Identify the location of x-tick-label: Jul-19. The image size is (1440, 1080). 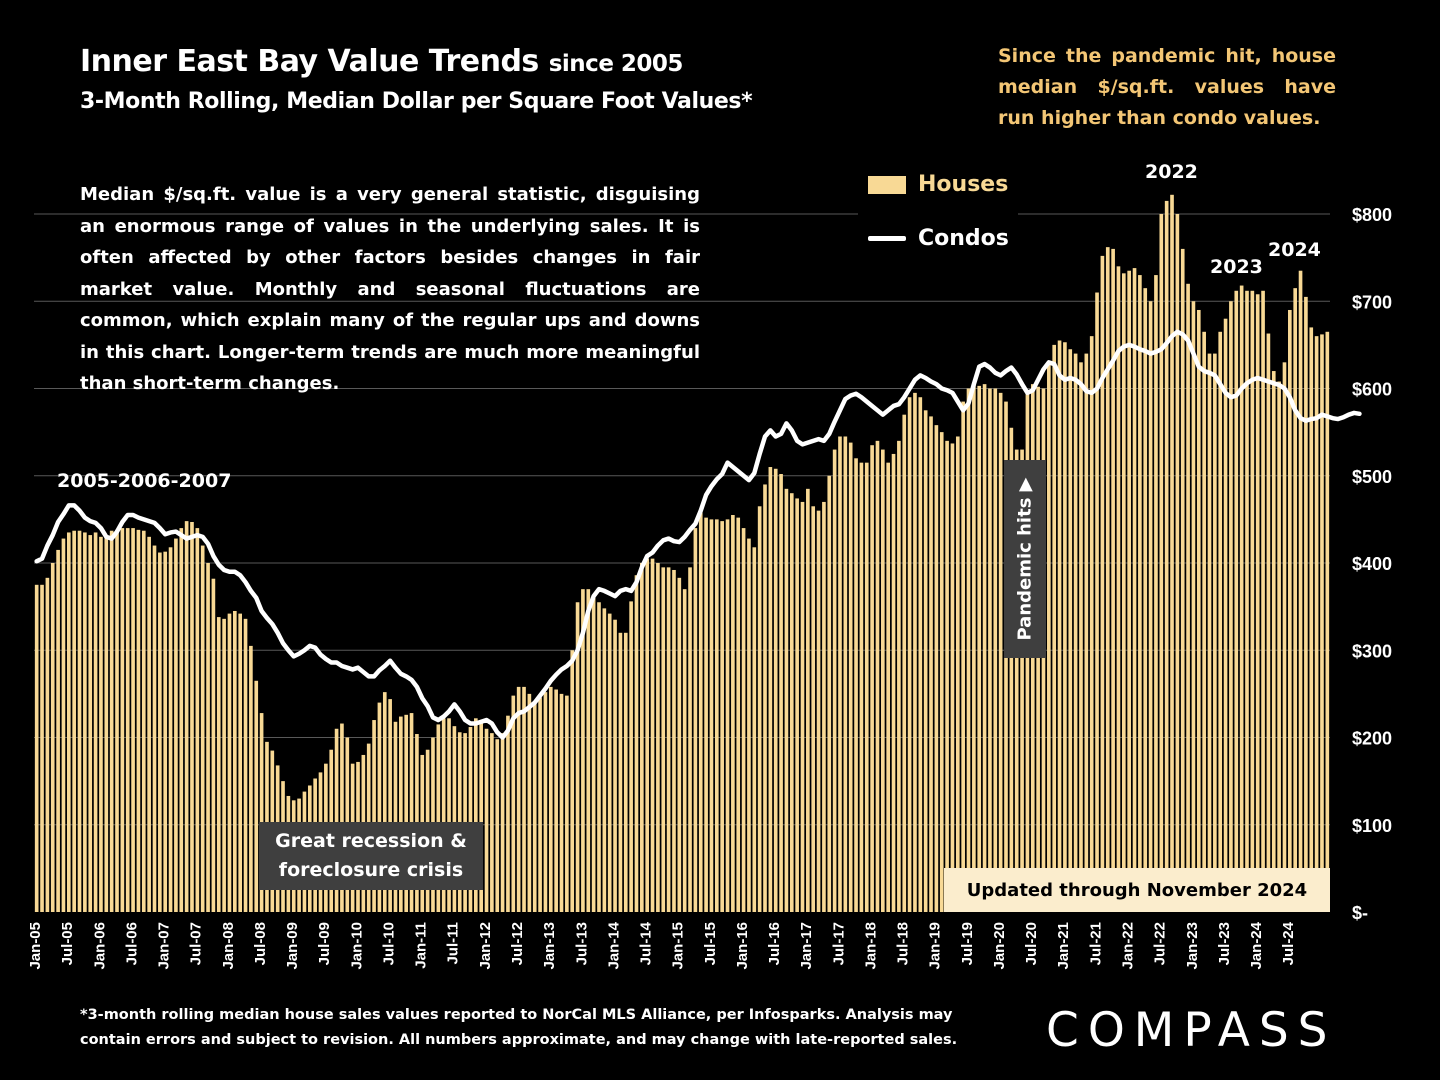
(967, 943).